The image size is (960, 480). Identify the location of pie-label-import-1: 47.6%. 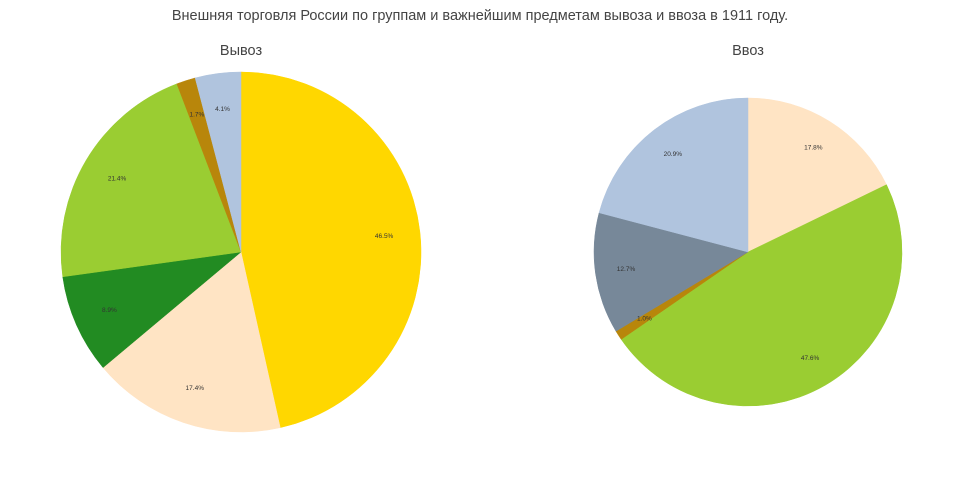
(810, 358).